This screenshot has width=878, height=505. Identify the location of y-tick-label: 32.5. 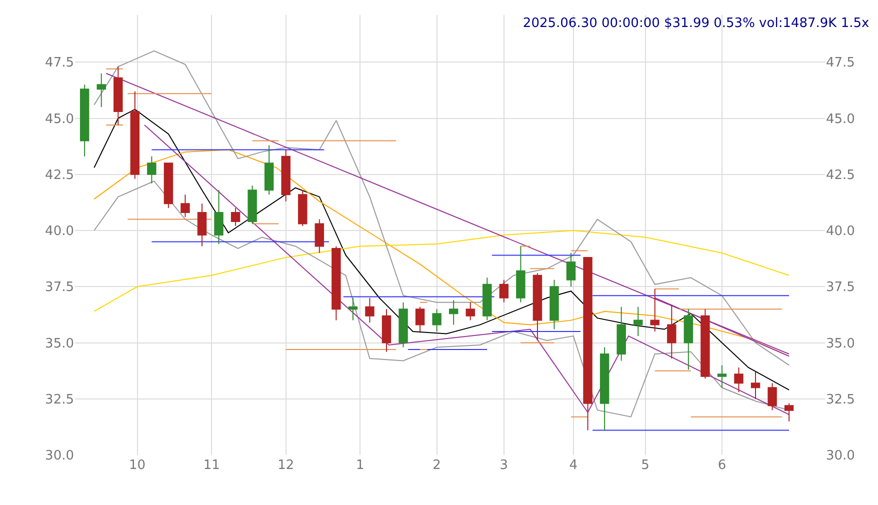
(59, 400).